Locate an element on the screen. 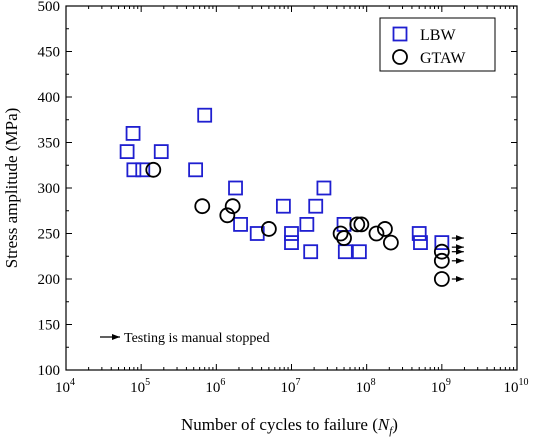 Image resolution: width=533 pixels, height=437 pixels. y-tick-label: 300 is located at coordinates (49, 189).